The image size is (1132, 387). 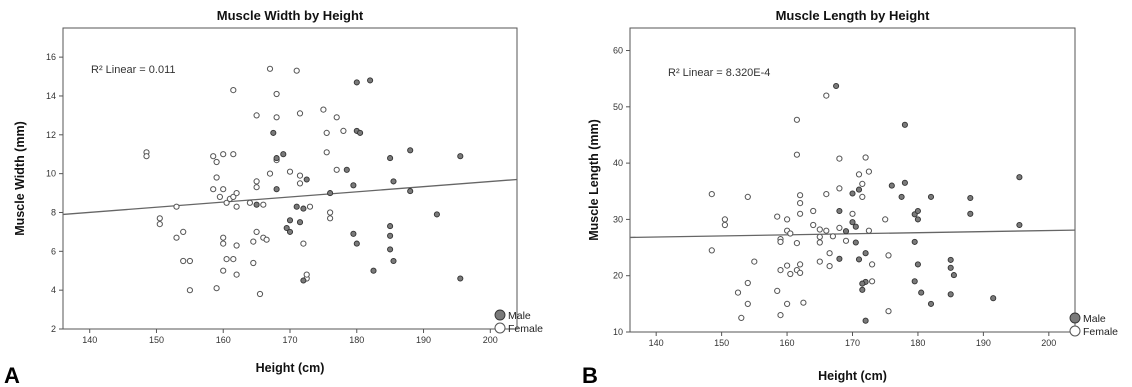 I want to click on y-tick-label: 16, so click(x=51, y=57).